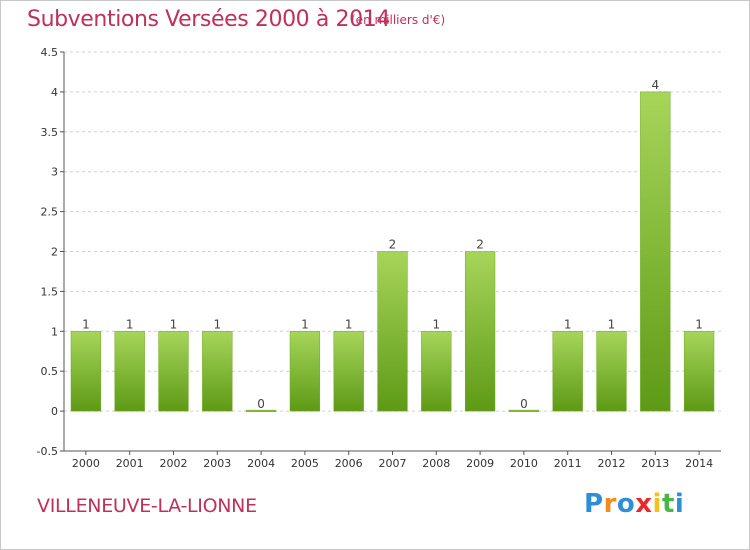 The image size is (750, 550). I want to click on y-tick-label: 4.5, so click(50, 52).